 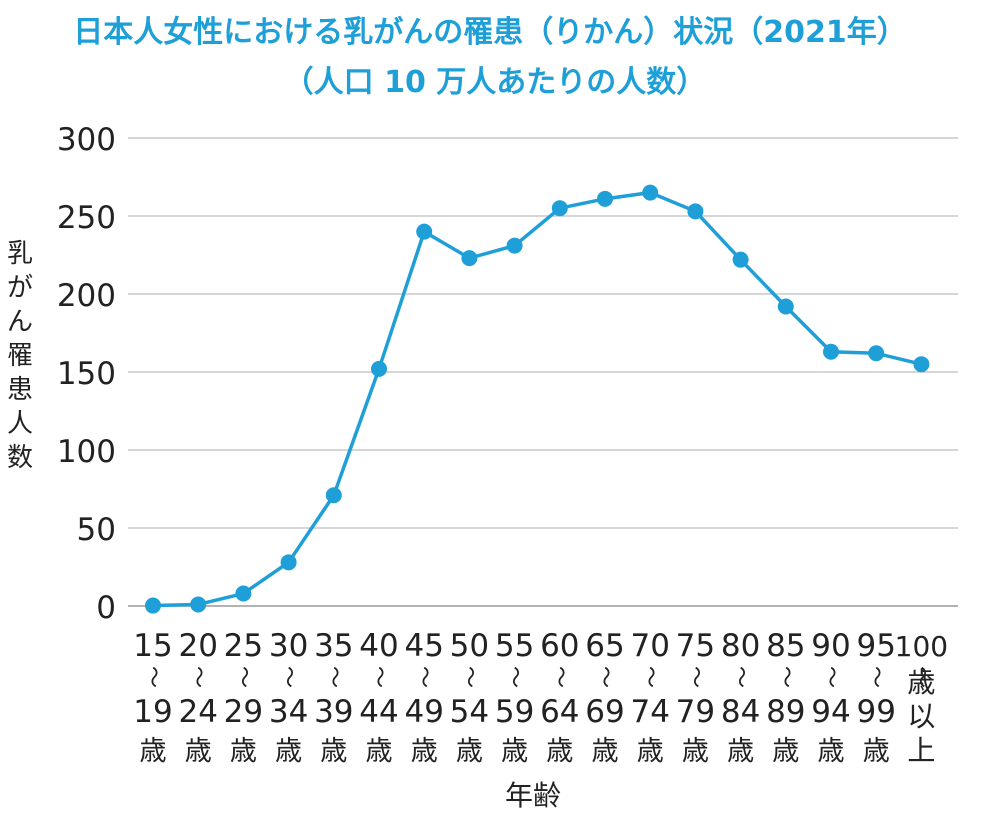 What do you see at coordinates (740, 712) in the screenshot?
I see `x-tick-to-label: 84` at bounding box center [740, 712].